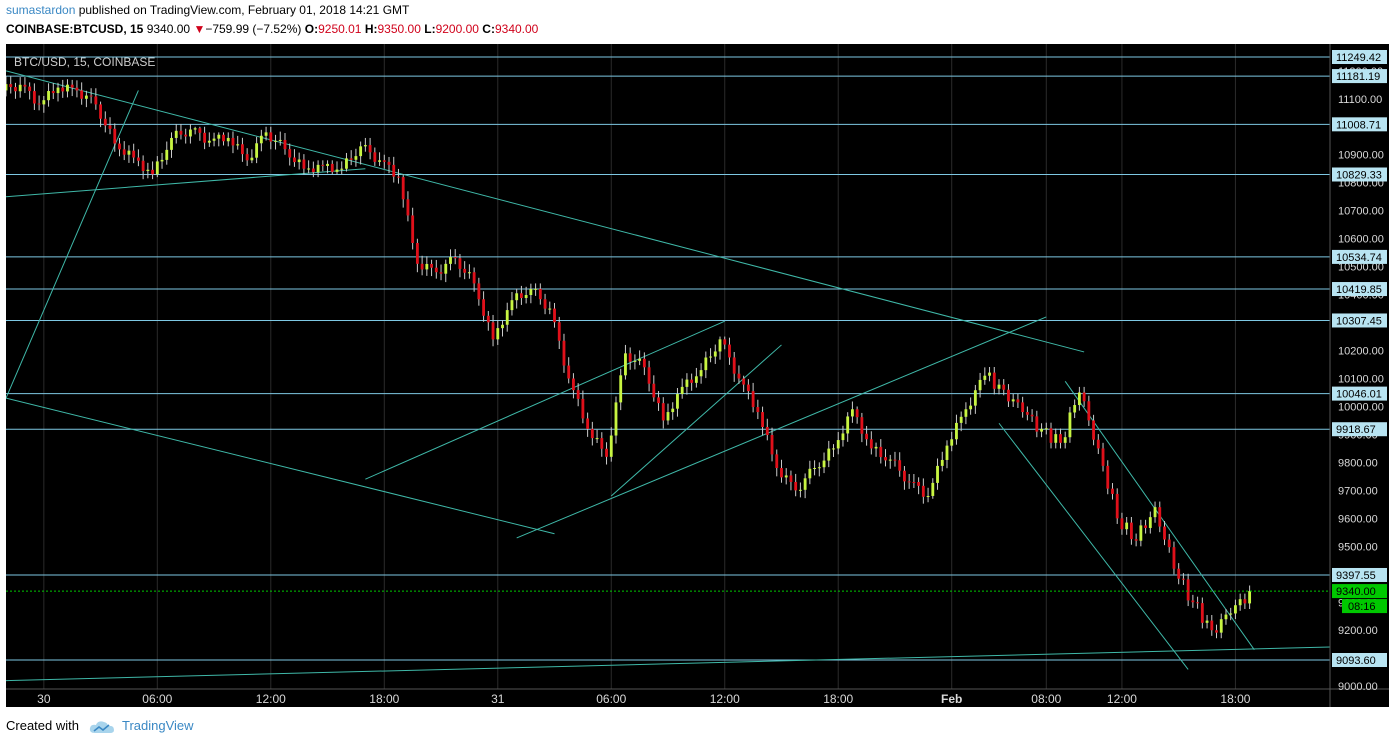  Describe the element at coordinates (498, 699) in the screenshot. I see `x-tick-label: 31` at that location.